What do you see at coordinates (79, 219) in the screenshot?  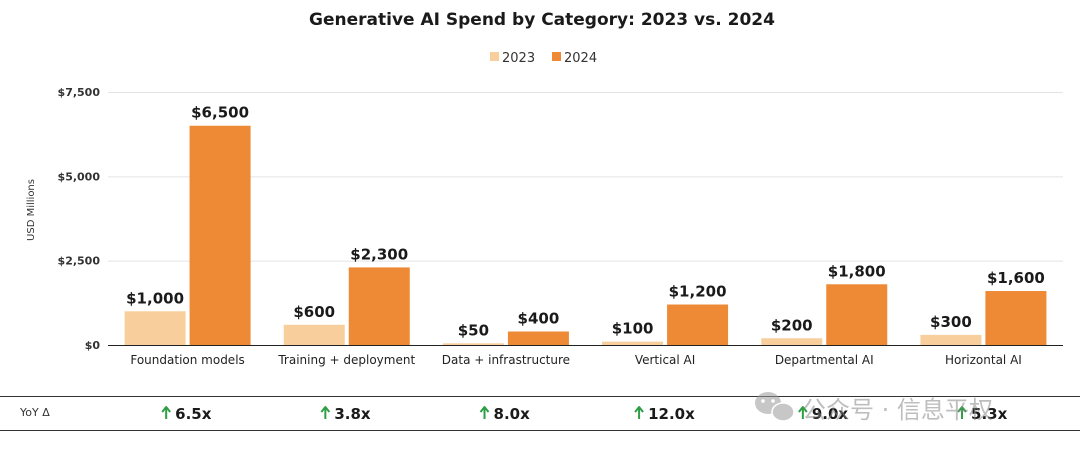 I see `y-axis-ticks: $0 $2,500 $5,000 $7,500` at bounding box center [79, 219].